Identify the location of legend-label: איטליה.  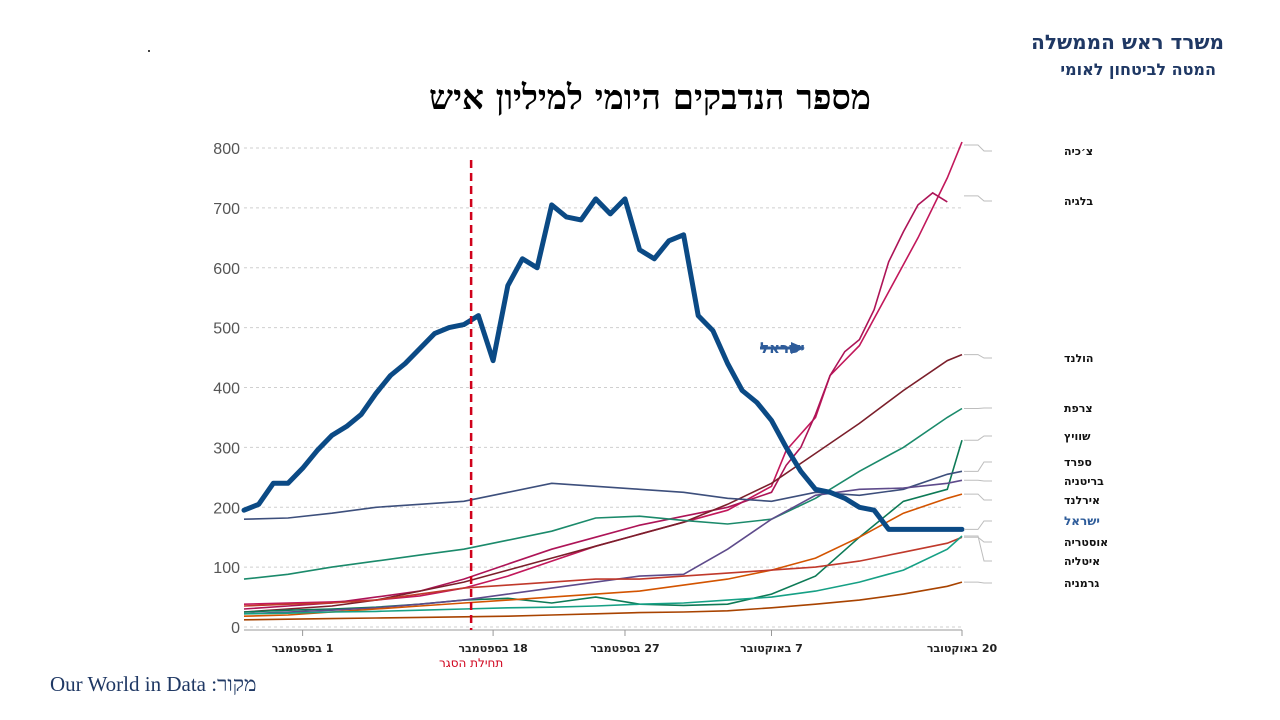
(1082, 561).